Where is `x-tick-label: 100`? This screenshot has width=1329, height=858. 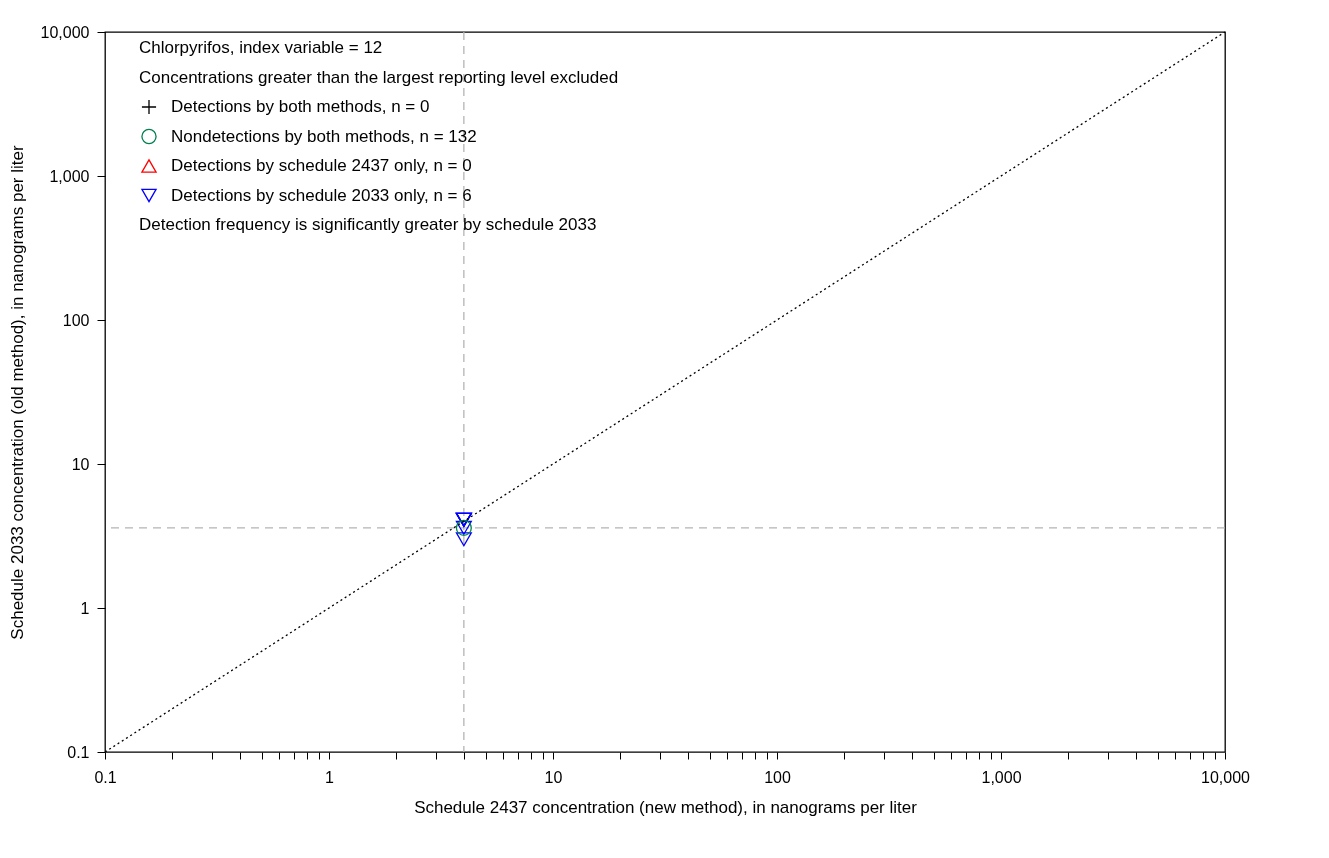
x-tick-label: 100 is located at coordinates (777, 777).